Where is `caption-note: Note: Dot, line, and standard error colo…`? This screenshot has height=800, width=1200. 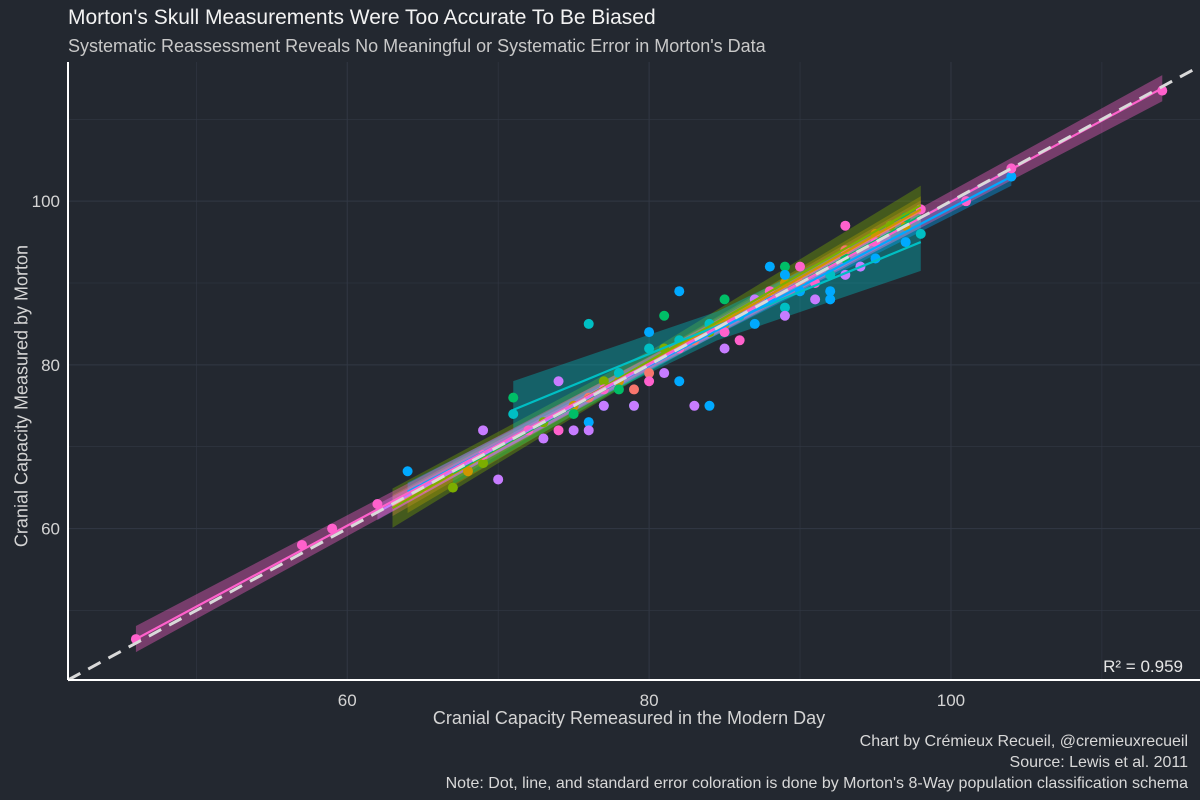 caption-note: Note: Dot, line, and standard error colo… is located at coordinates (816, 783).